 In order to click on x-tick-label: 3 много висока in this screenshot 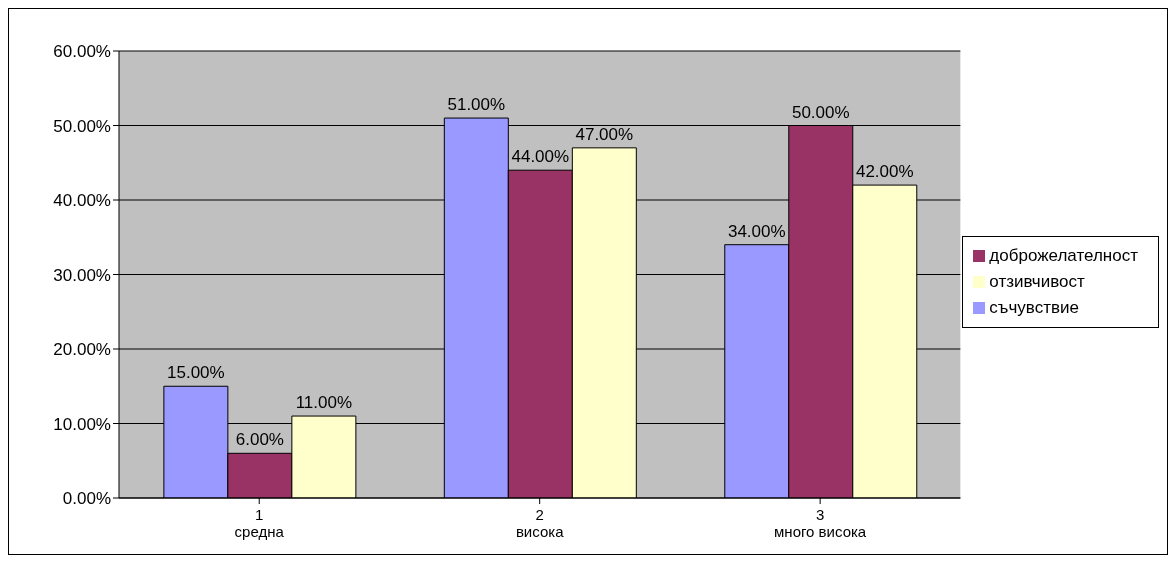, I will do `click(820, 523)`.